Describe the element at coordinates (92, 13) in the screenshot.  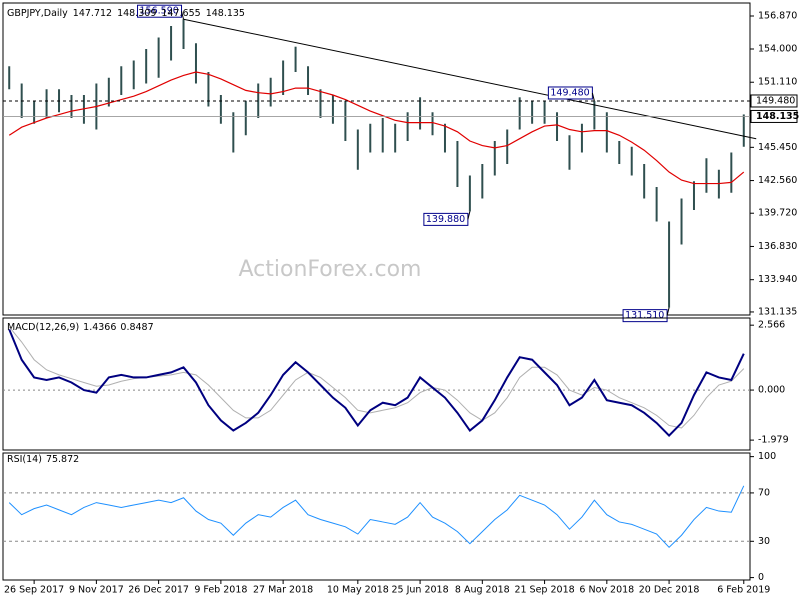
I see `quote-value: 147.712` at that location.